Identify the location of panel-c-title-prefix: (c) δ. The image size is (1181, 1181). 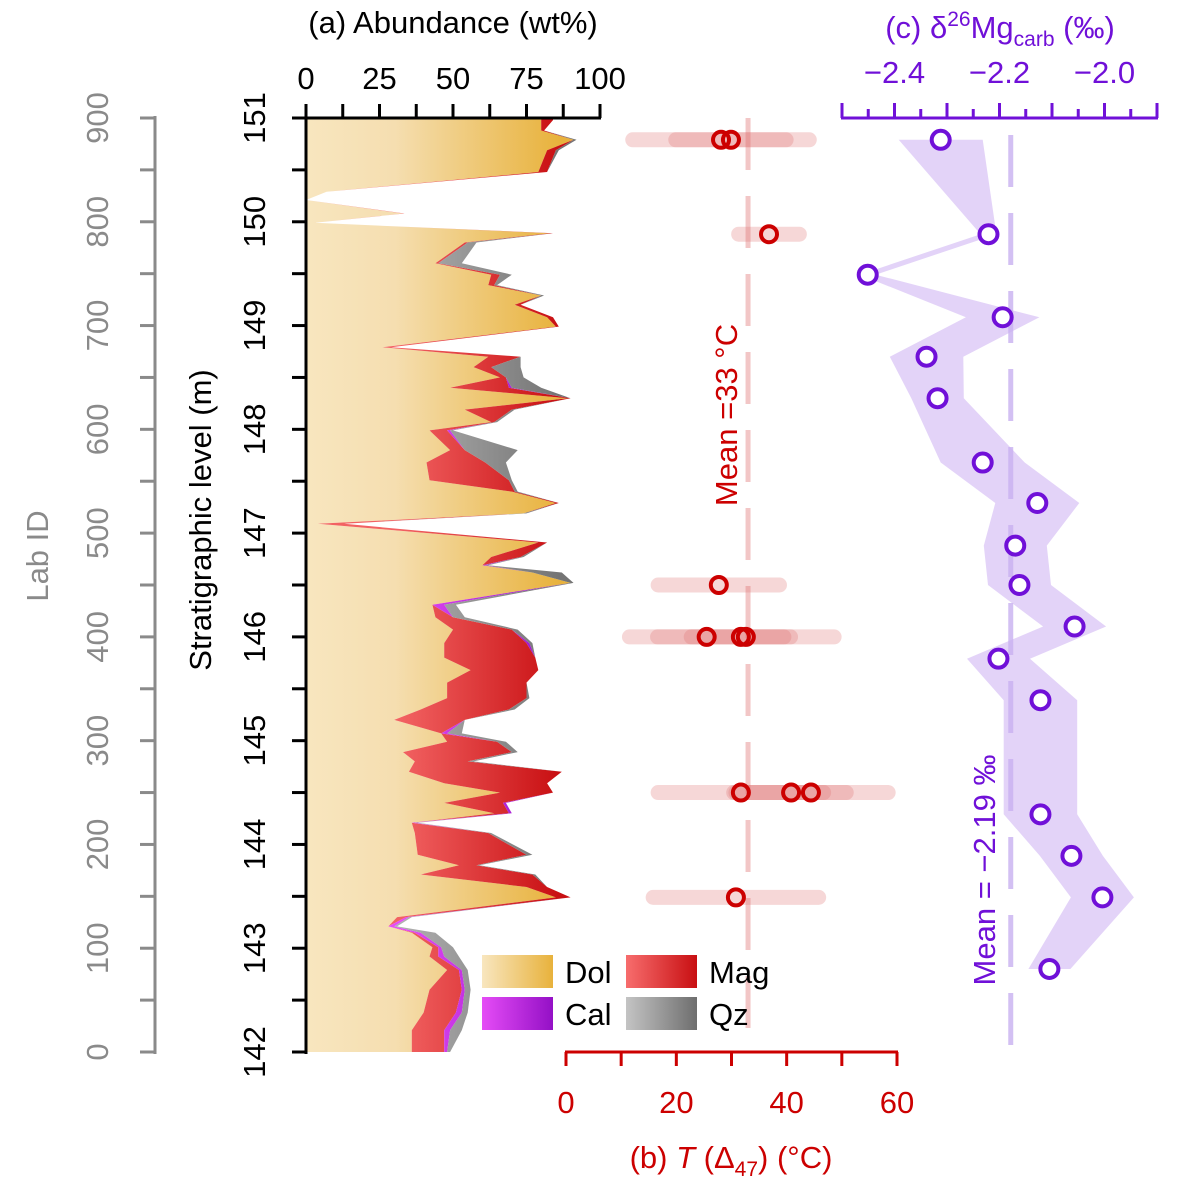
(916, 27).